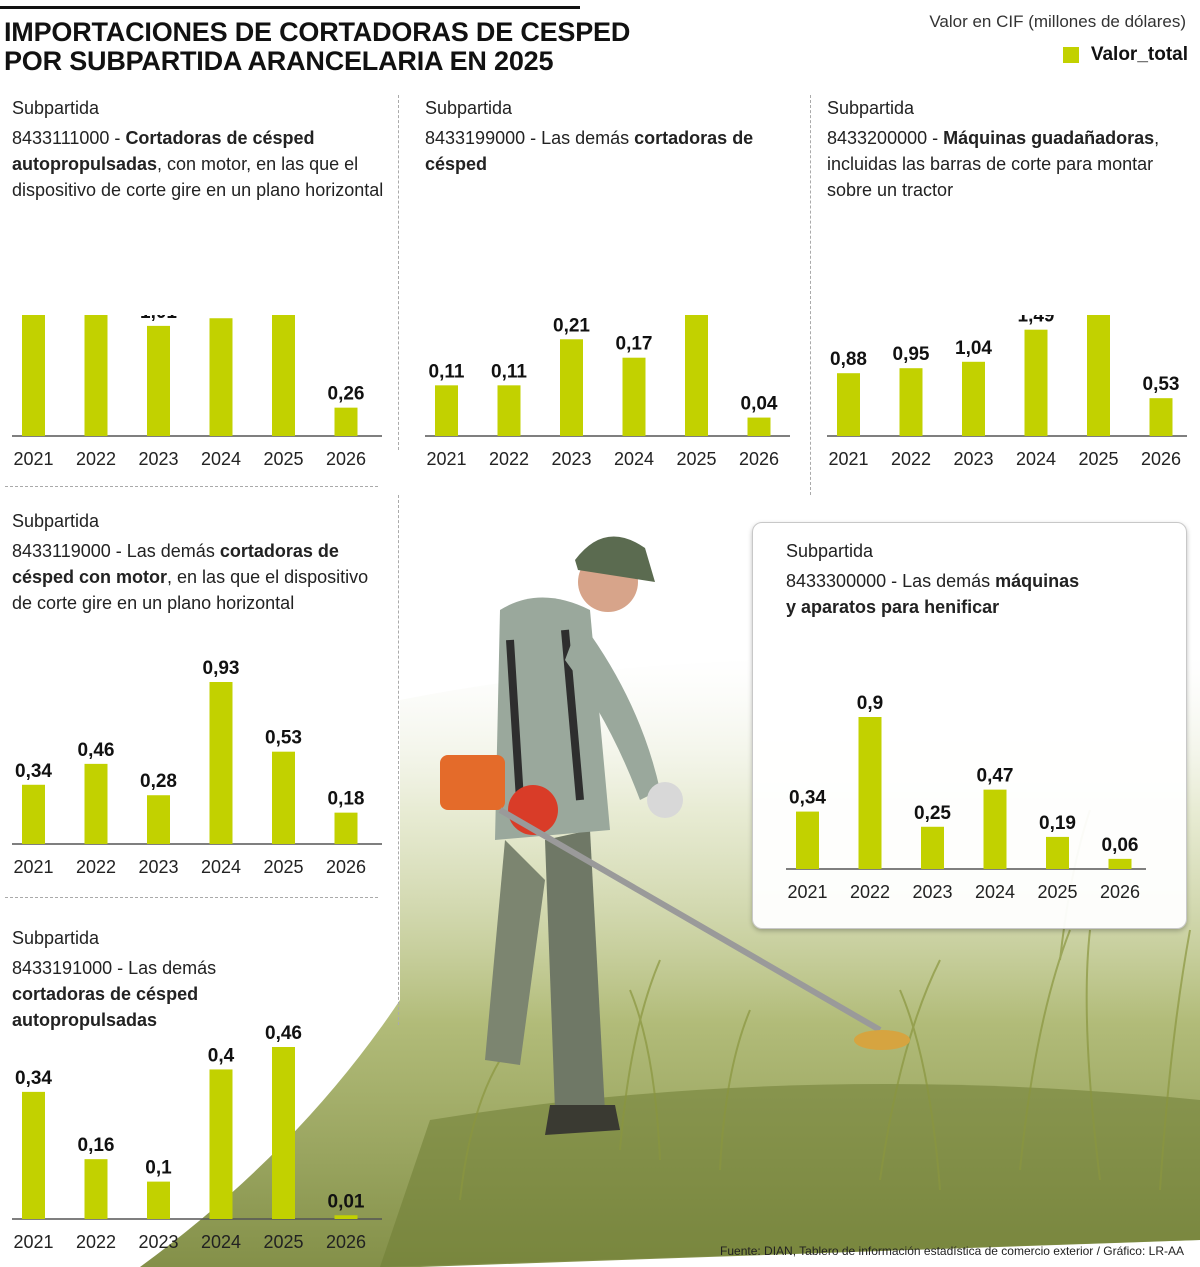 This screenshot has height=1267, width=1200. I want to click on legend-swatch, so click(1070, 55).